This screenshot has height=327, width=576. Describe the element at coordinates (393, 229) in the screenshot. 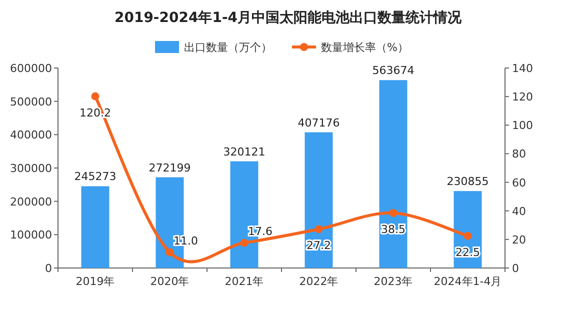

I see `data-label: 38.5` at that location.